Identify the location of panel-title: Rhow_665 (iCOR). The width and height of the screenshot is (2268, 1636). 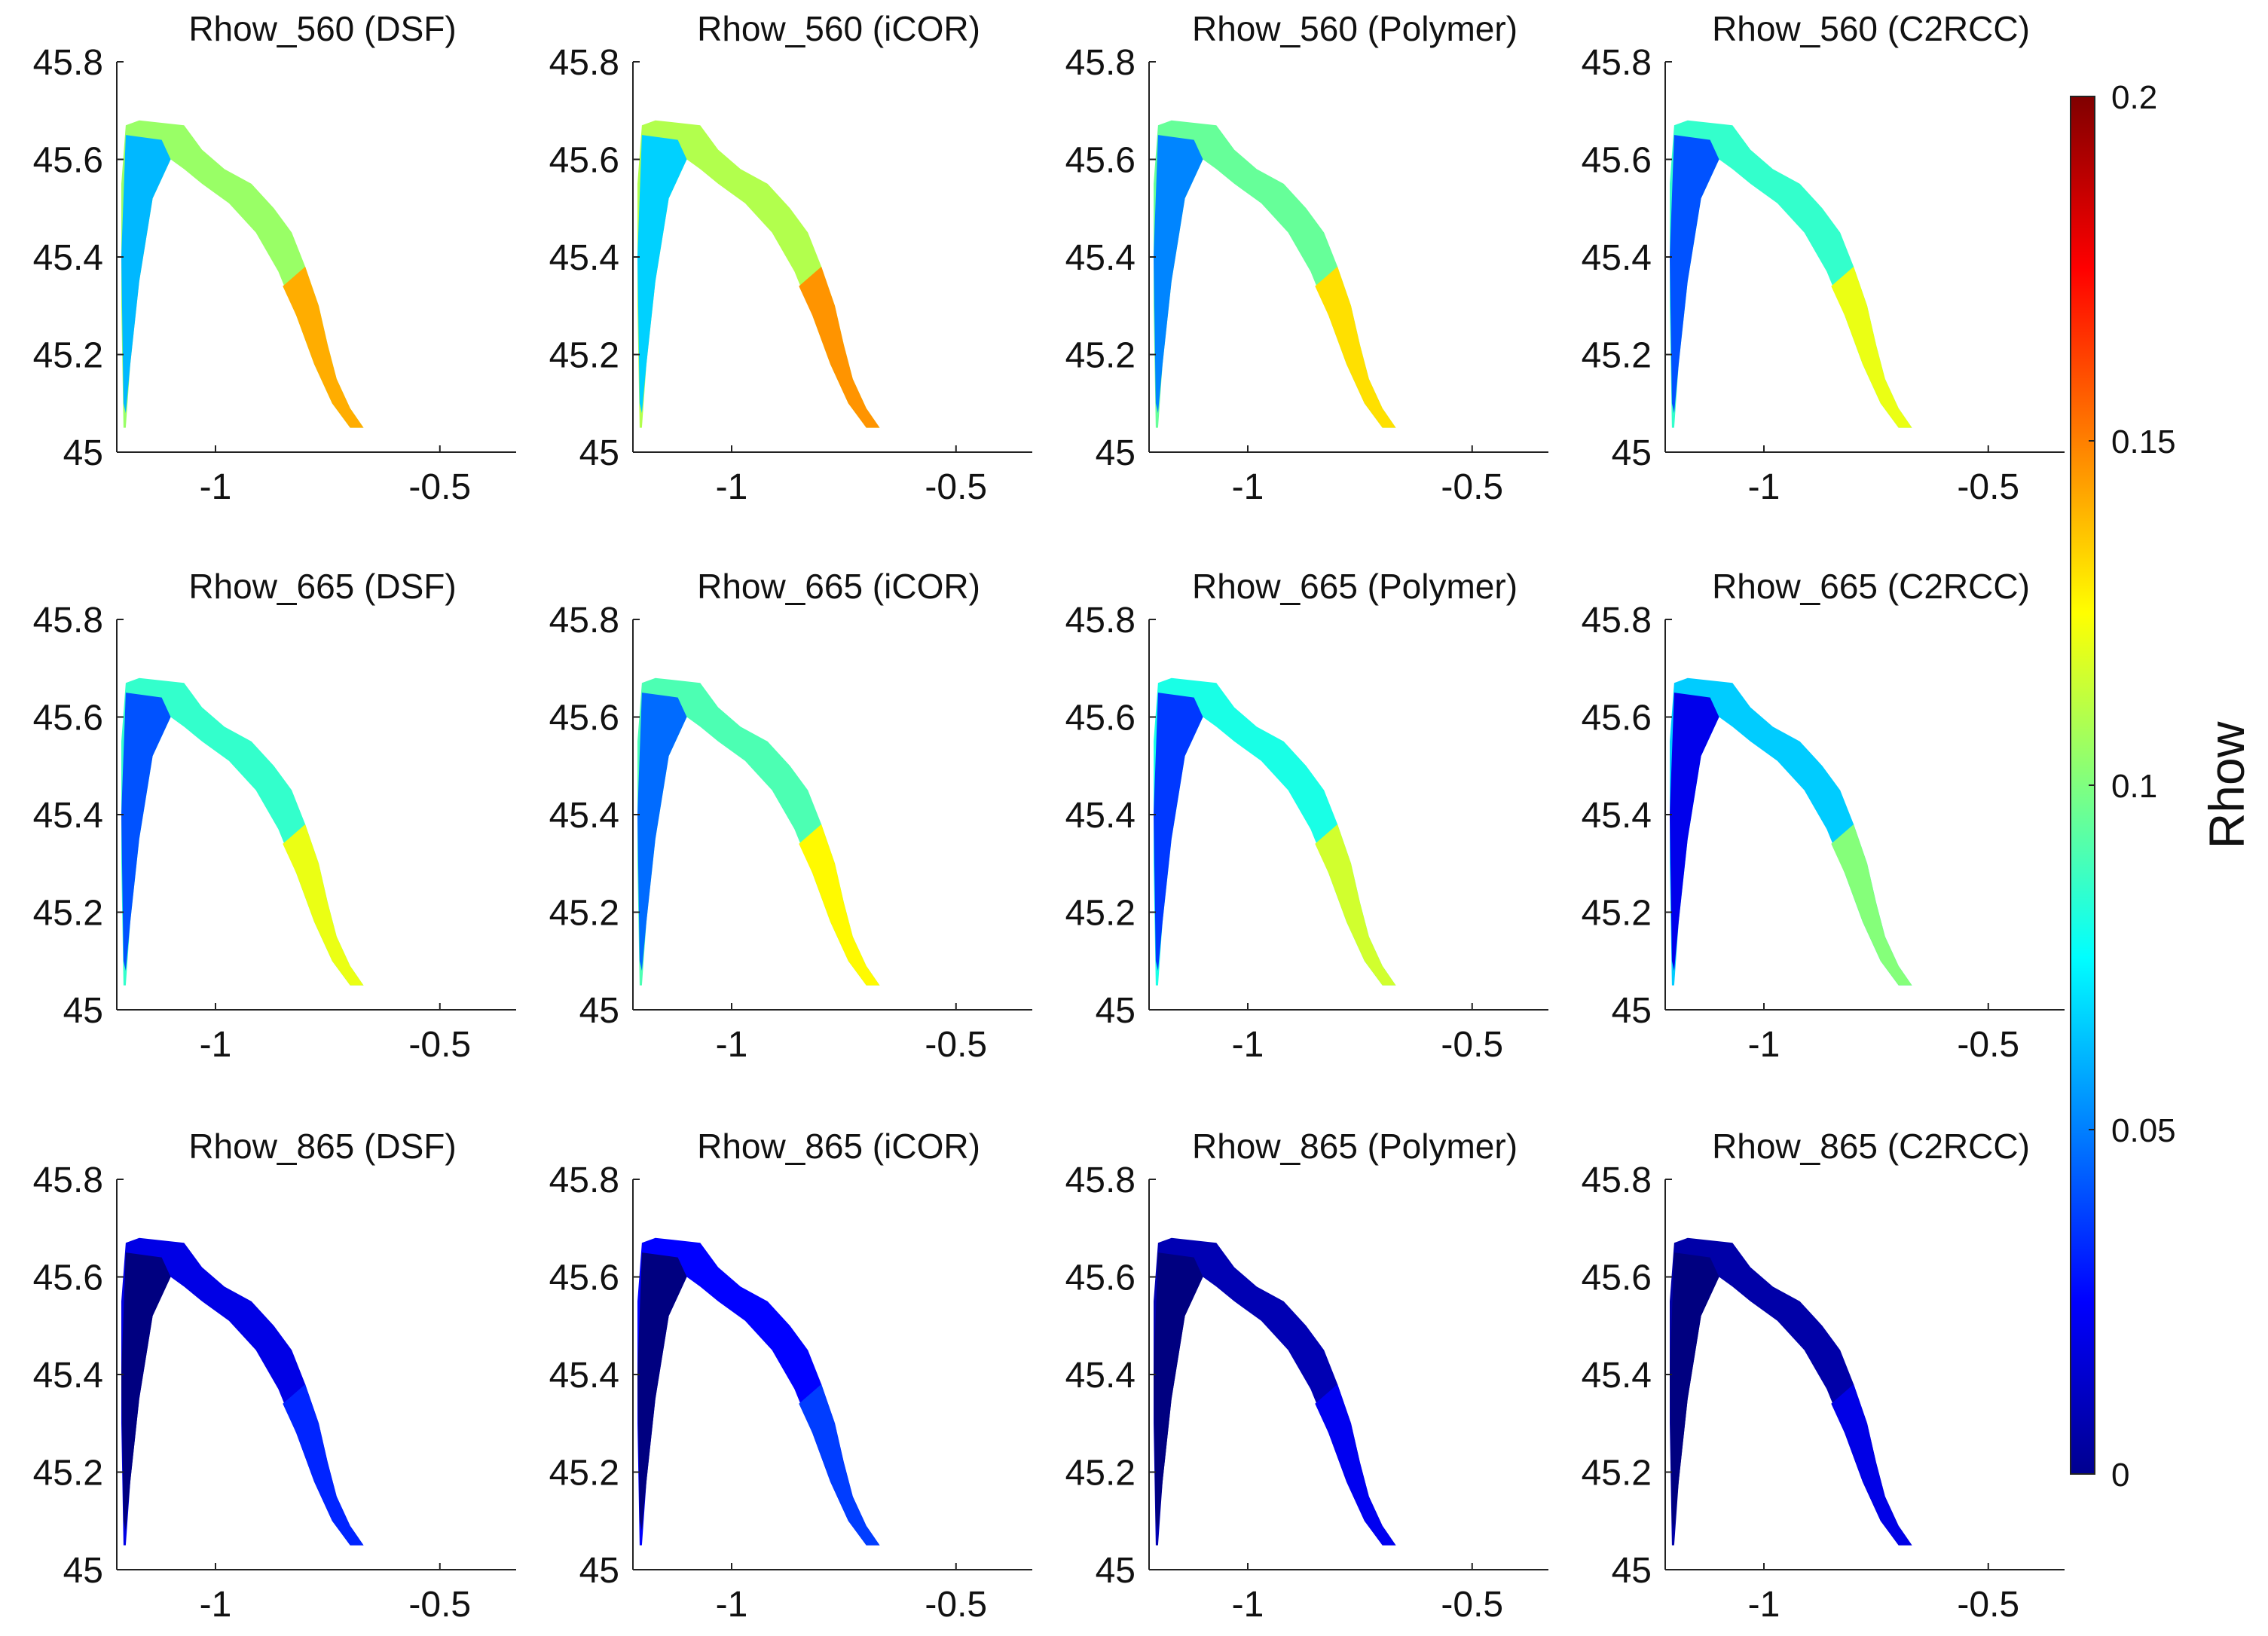
(838, 586).